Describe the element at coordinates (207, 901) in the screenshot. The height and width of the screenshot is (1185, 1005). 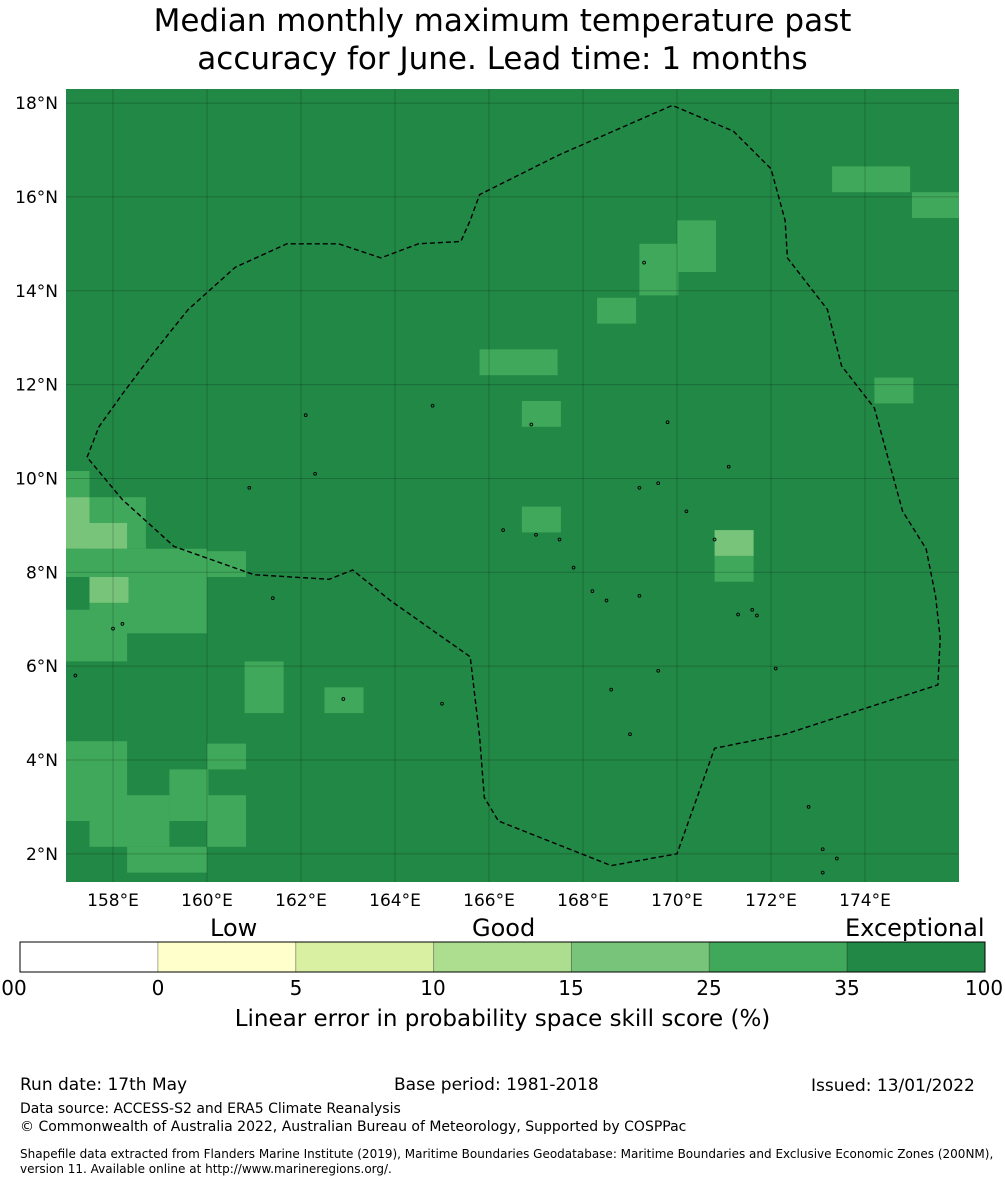
I see `longitude-tick-label: 160°E` at that location.